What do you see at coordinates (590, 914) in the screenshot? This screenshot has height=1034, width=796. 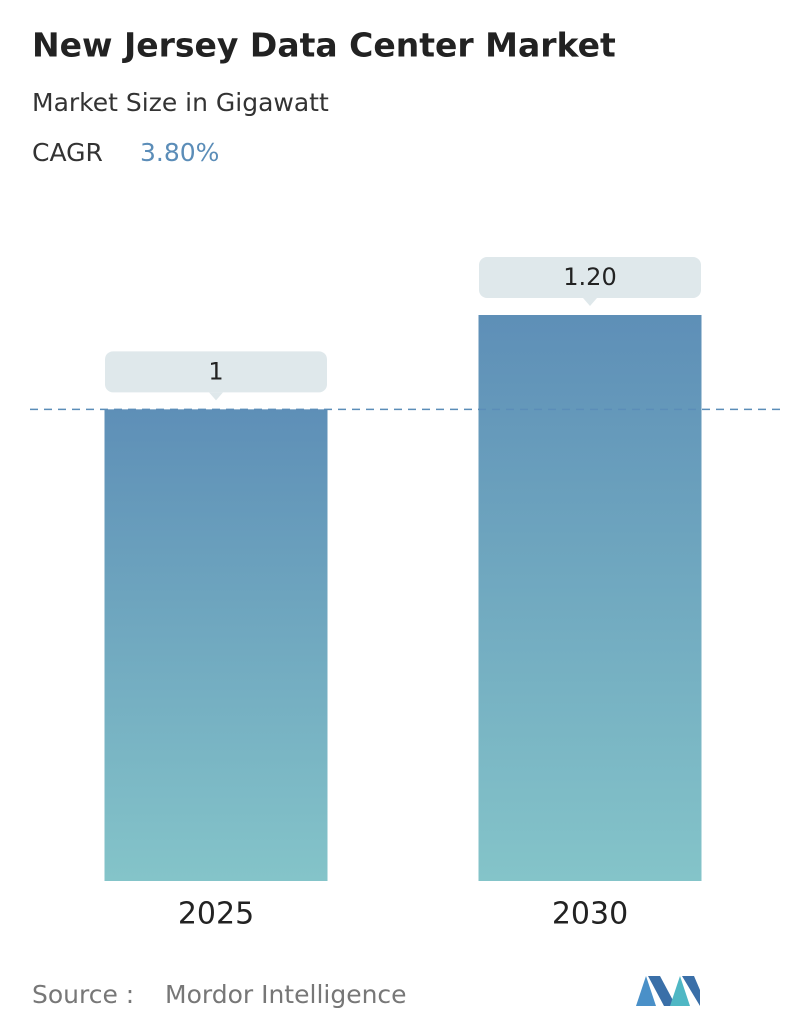 I see `x-tick-label: 2030` at bounding box center [590, 914].